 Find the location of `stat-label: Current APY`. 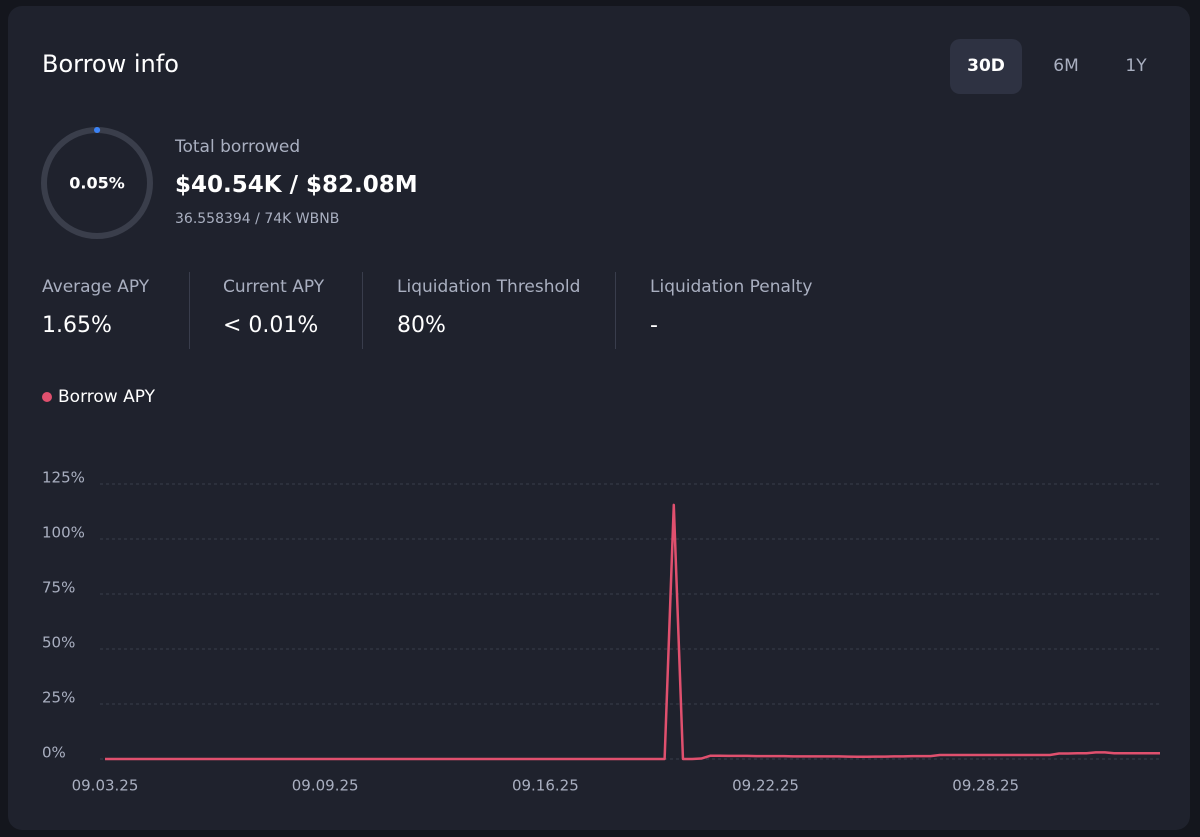

stat-label: Current APY is located at coordinates (274, 287).